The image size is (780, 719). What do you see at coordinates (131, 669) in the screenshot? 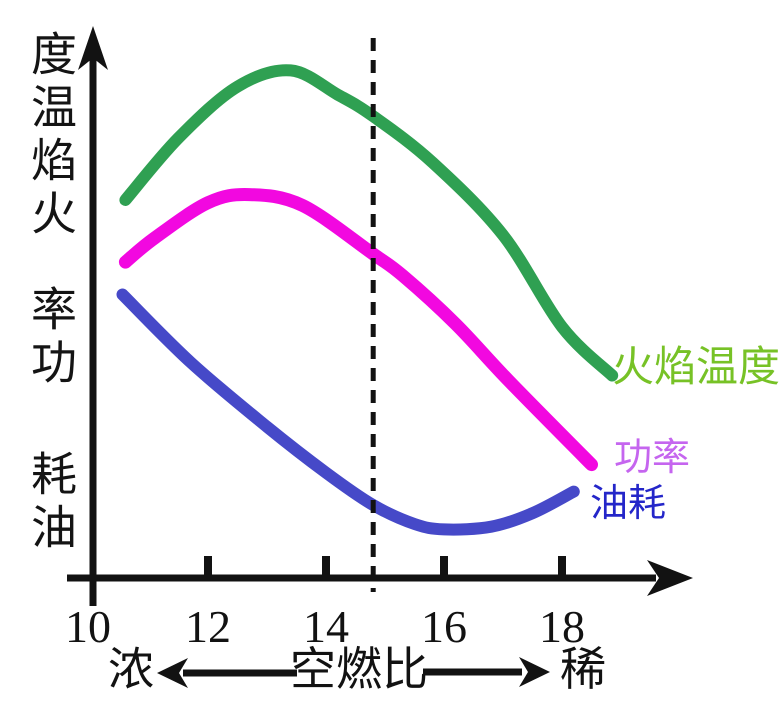
I see `rich-label: 浓` at bounding box center [131, 669].